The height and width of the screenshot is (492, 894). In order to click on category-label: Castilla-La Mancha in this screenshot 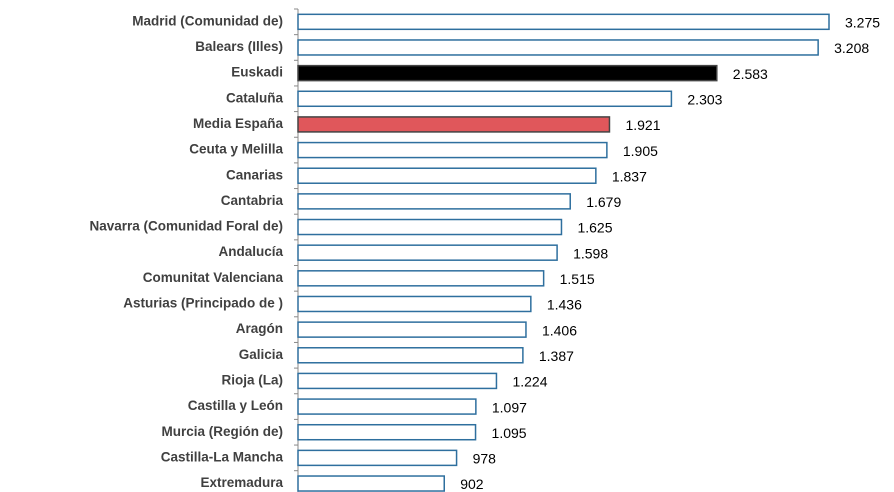, I will do `click(222, 456)`.